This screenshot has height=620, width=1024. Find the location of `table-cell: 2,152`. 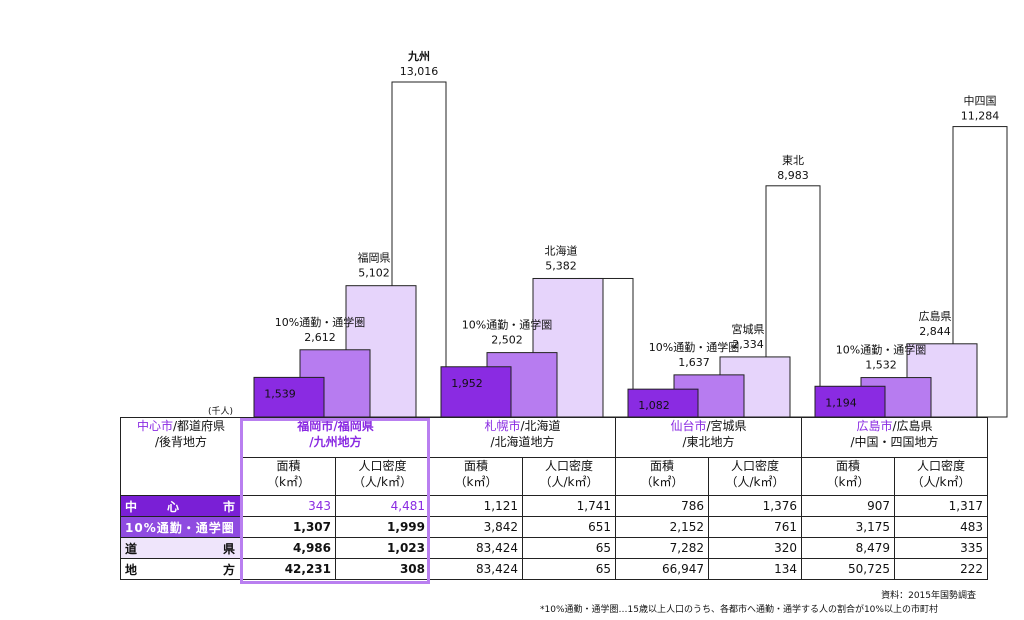

table-cell: 2,152 is located at coordinates (662, 527).